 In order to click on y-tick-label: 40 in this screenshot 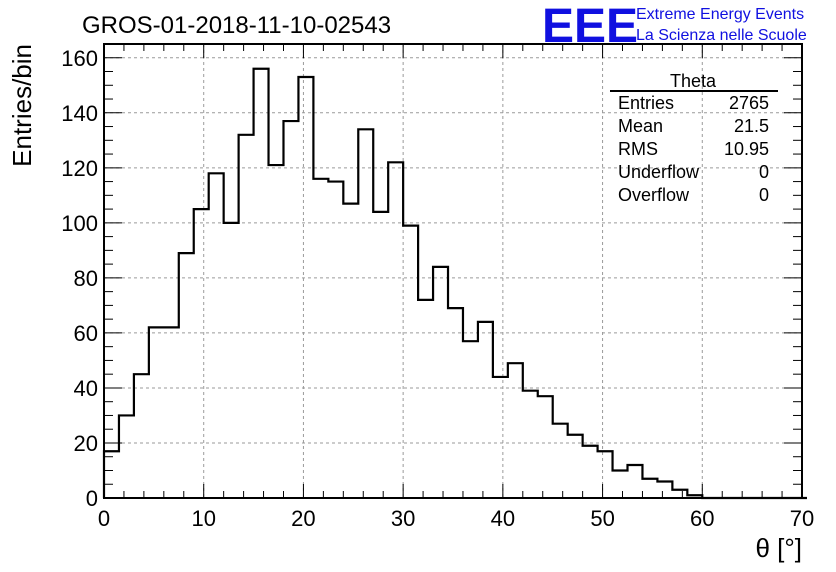, I will do `click(86, 388)`.